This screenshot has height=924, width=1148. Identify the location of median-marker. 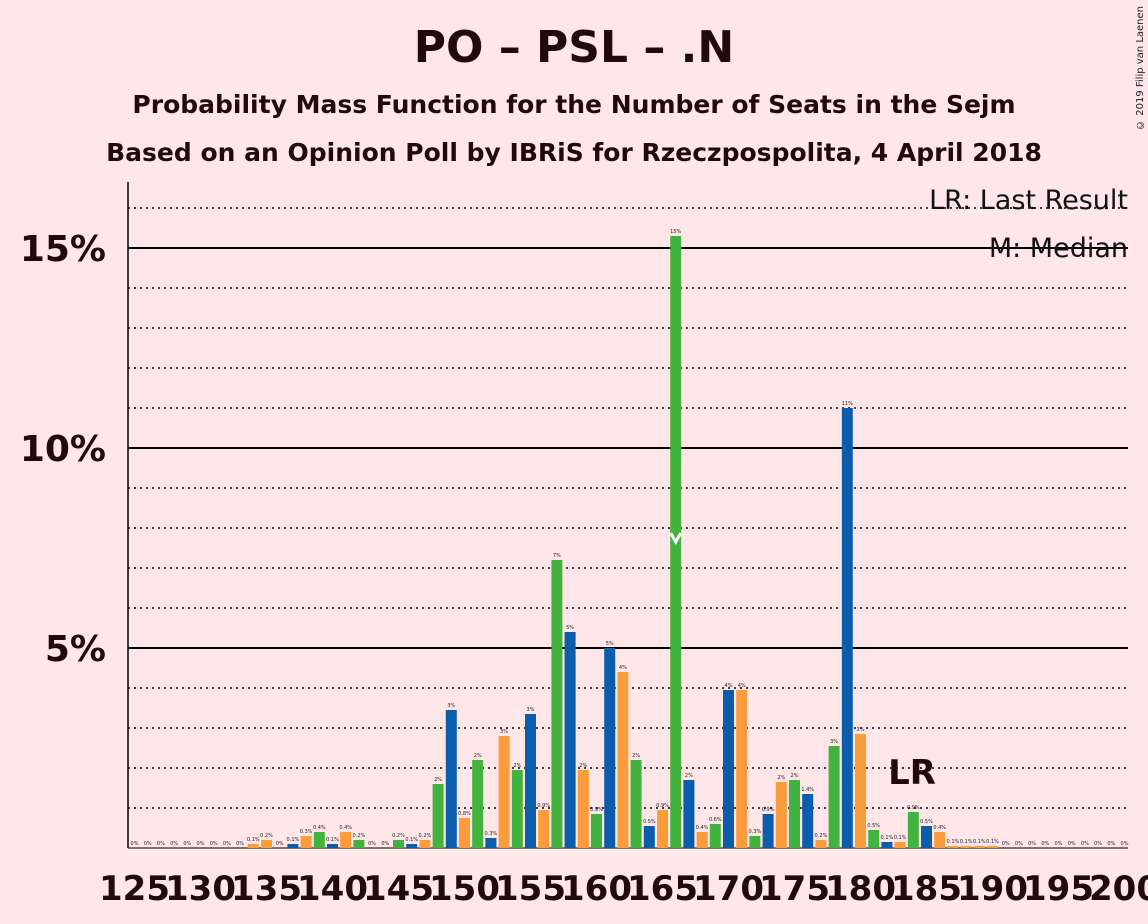
(676, 539).